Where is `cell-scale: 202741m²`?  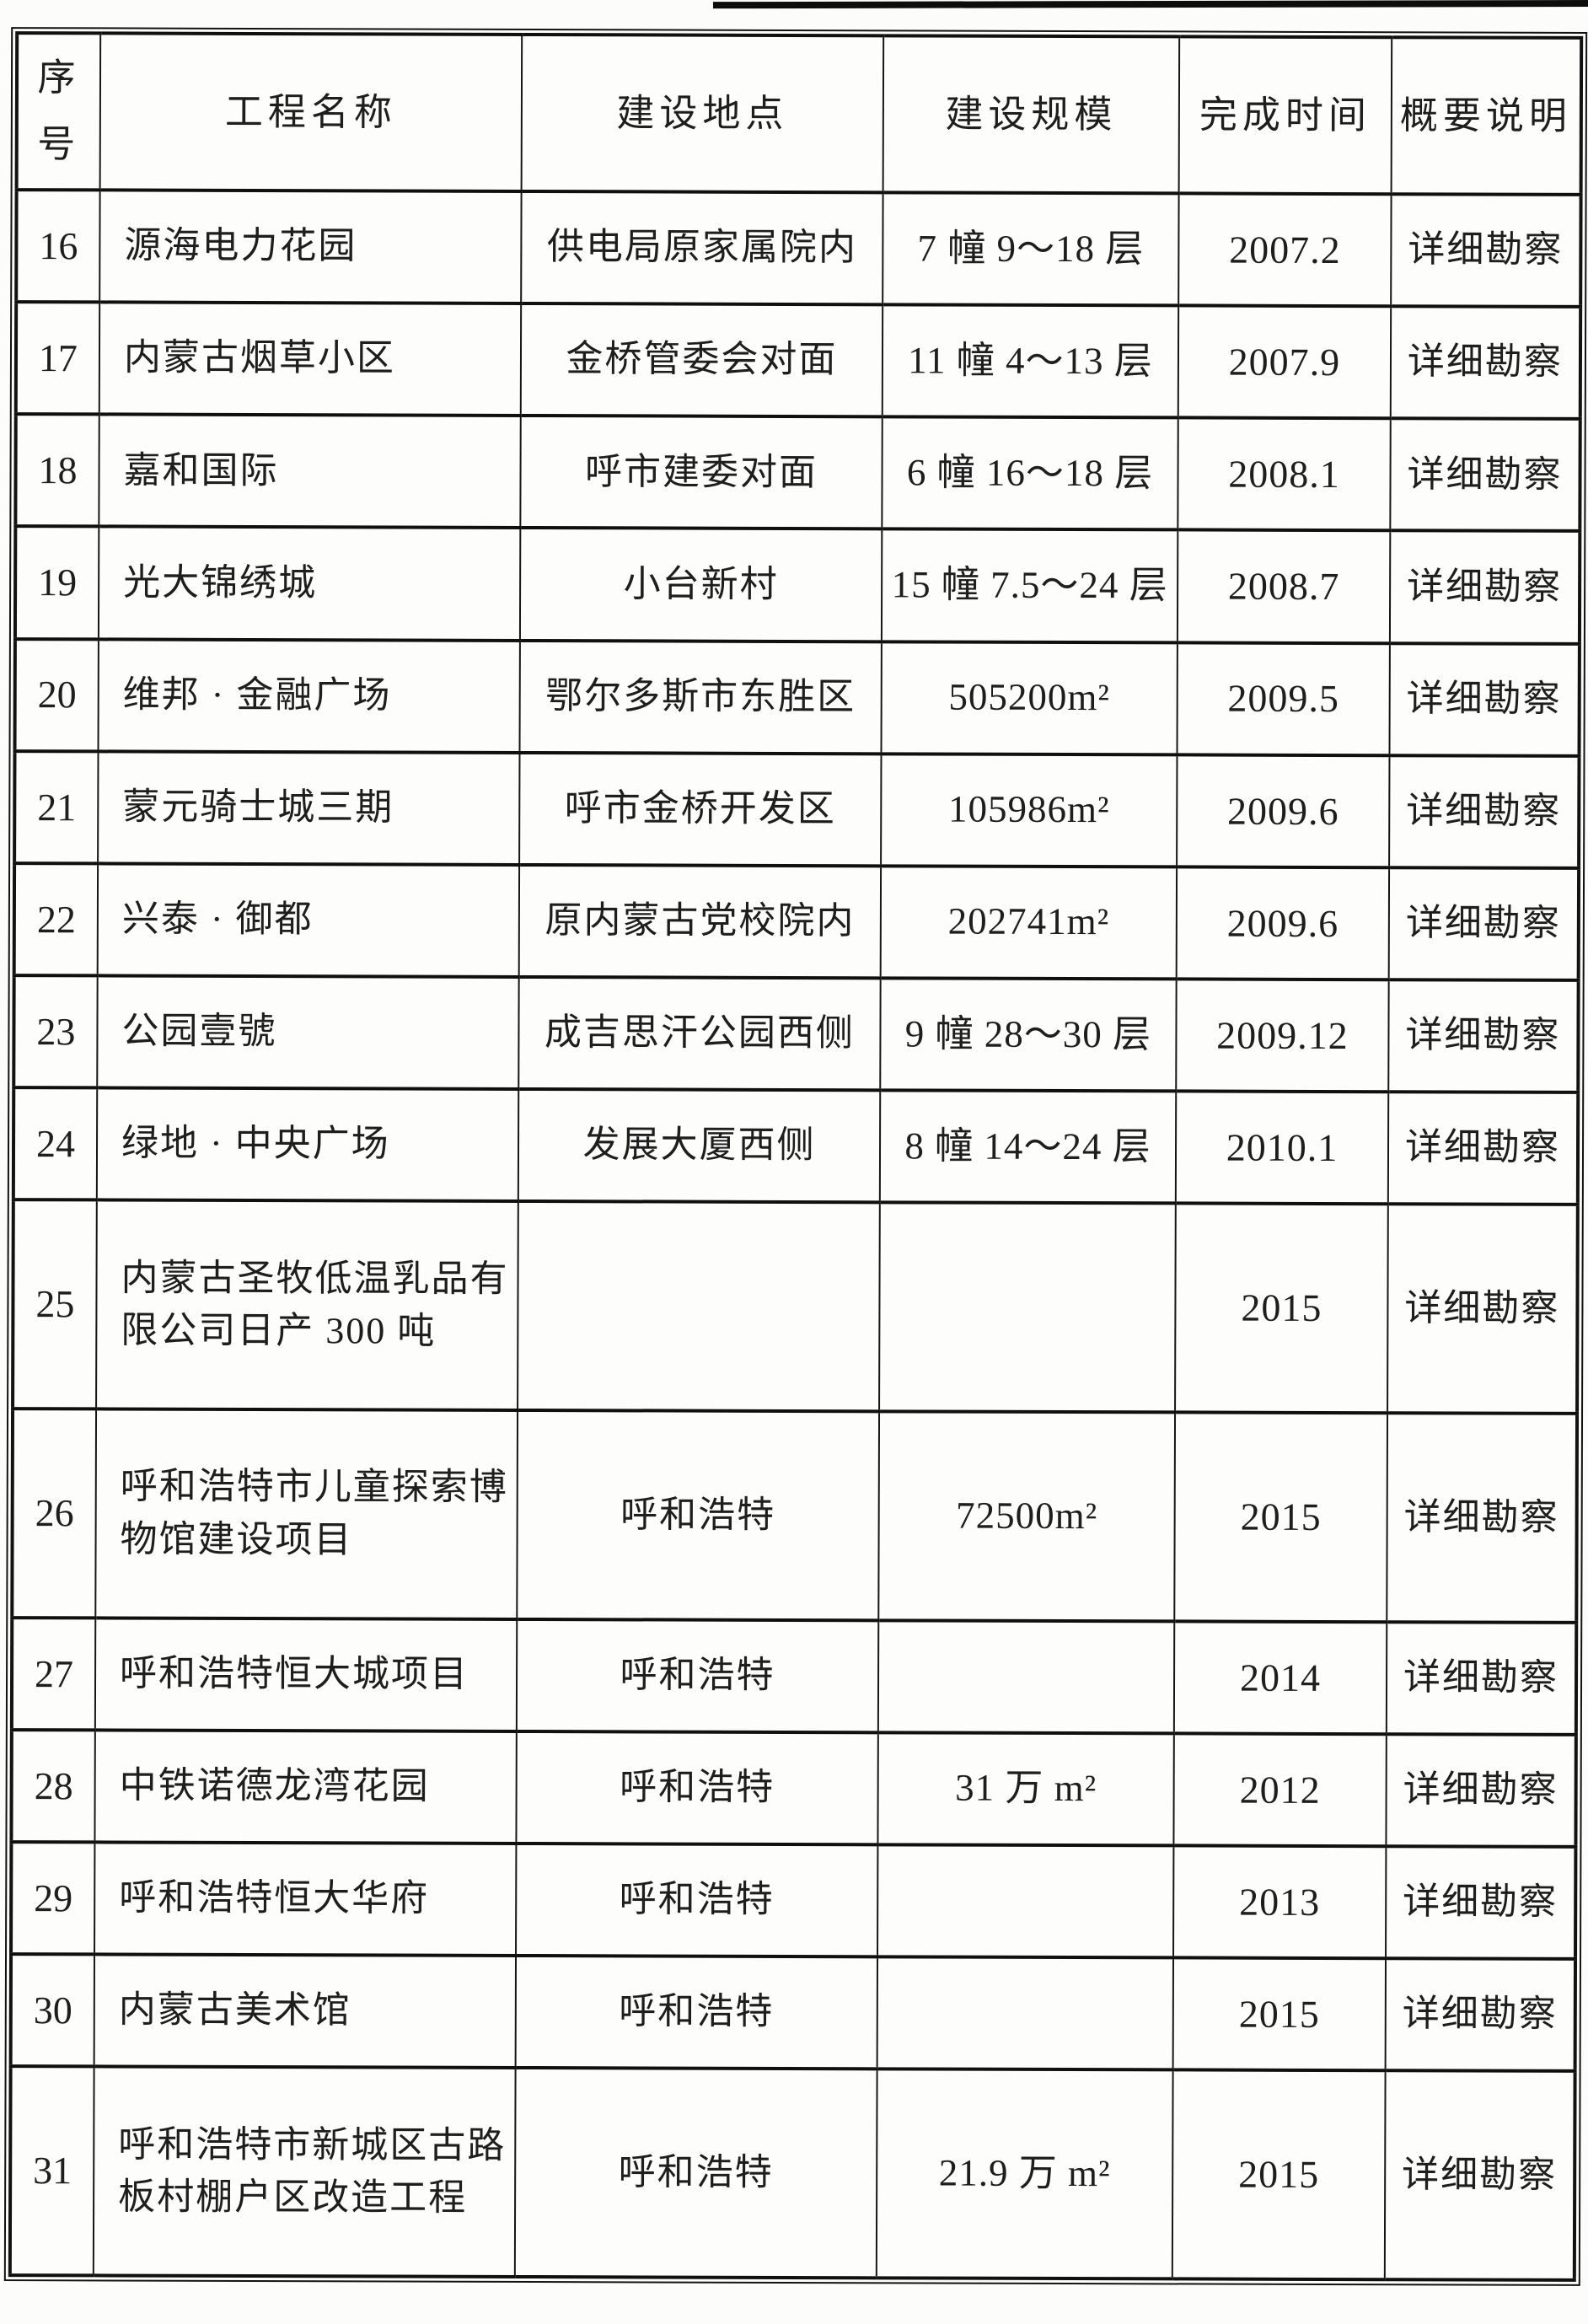
cell-scale: 202741m² is located at coordinates (1029, 923).